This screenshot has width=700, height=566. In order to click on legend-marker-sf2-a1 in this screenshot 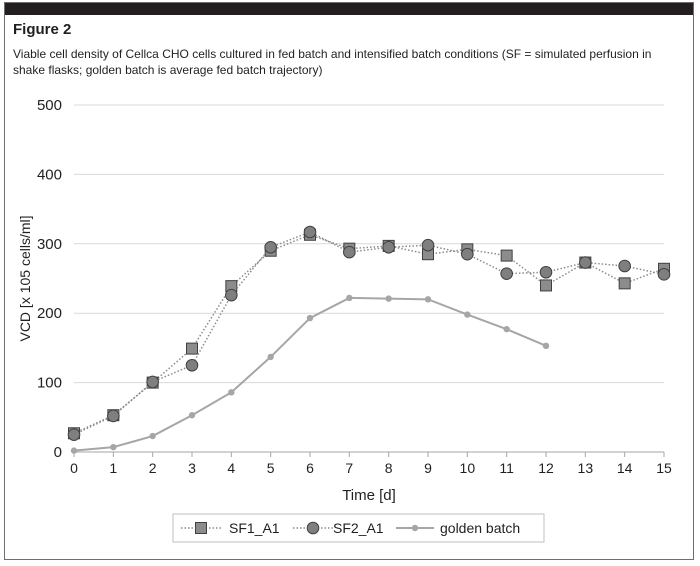, I will do `click(313, 528)`.